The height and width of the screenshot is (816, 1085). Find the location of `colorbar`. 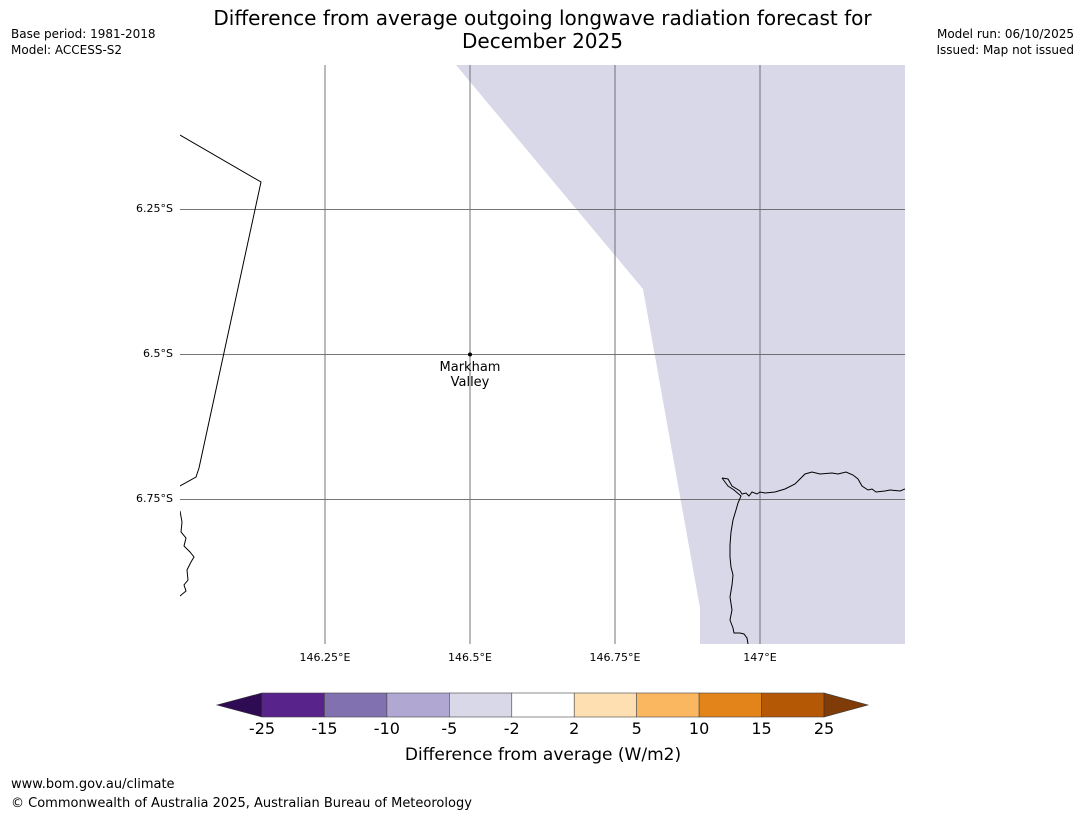

colorbar is located at coordinates (542, 705).